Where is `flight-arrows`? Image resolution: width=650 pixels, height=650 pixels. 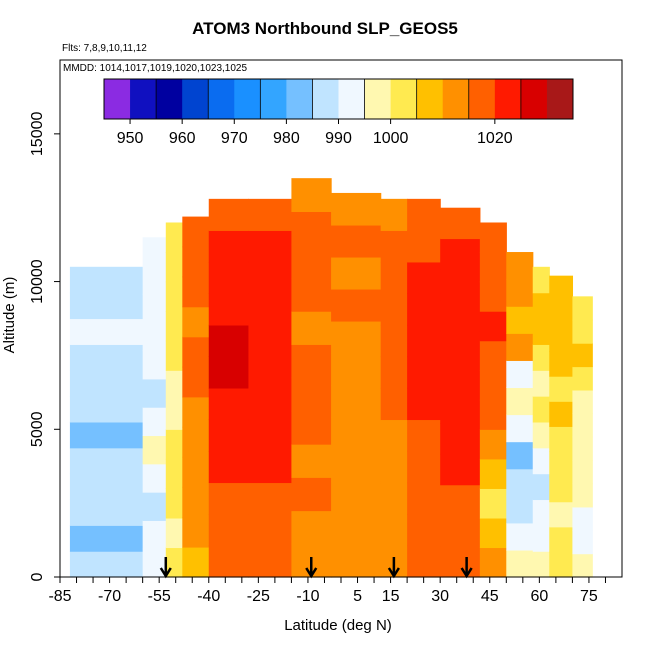 flight-arrows is located at coordinates (316, 568).